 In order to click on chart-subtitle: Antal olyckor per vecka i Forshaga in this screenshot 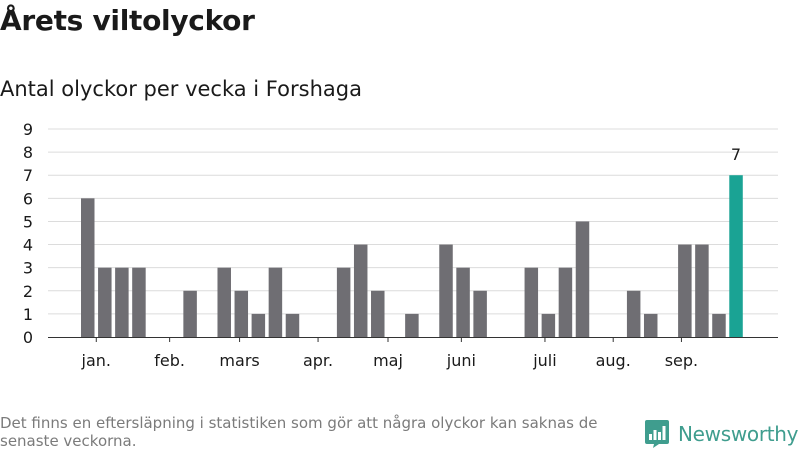, I will do `click(181, 89)`.